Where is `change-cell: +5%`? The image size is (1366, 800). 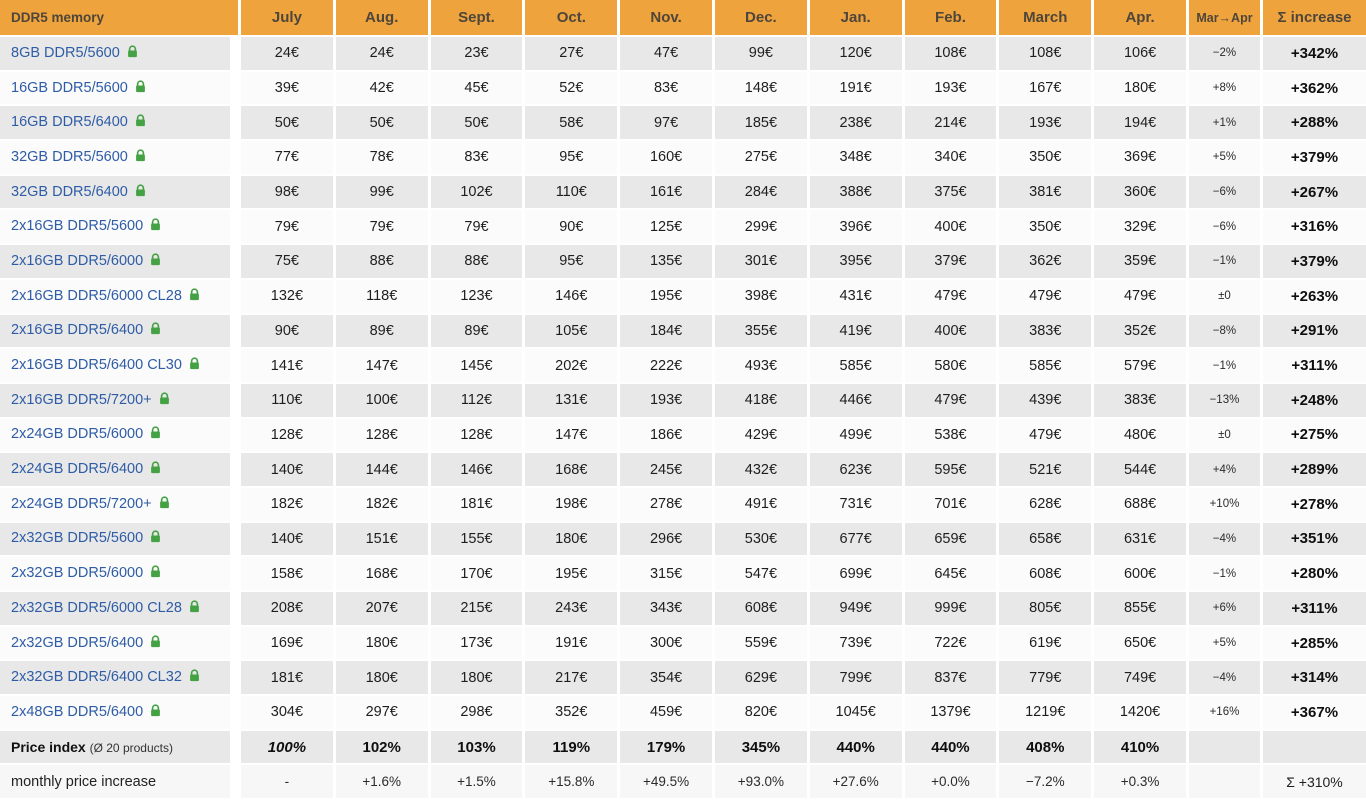
change-cell: +5% is located at coordinates (1222, 158).